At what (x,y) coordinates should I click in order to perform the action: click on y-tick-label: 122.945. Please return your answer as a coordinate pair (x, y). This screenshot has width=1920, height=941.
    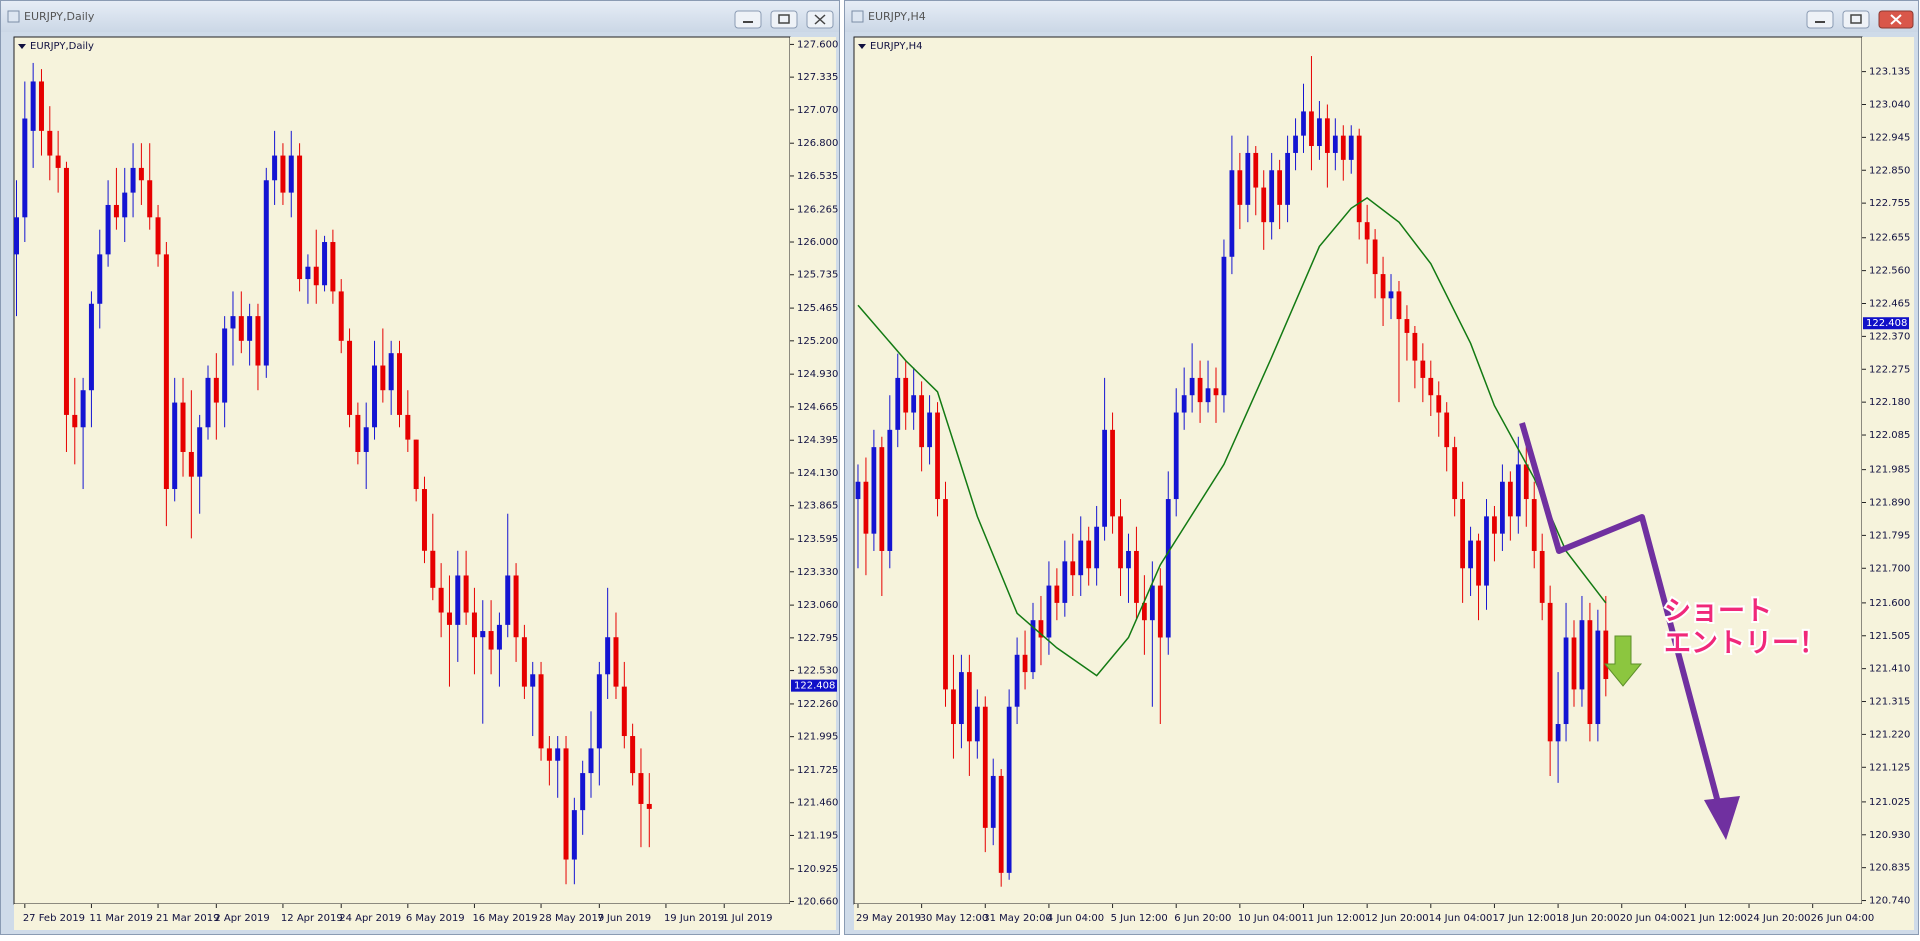
    Looking at the image, I should click on (1889, 137).